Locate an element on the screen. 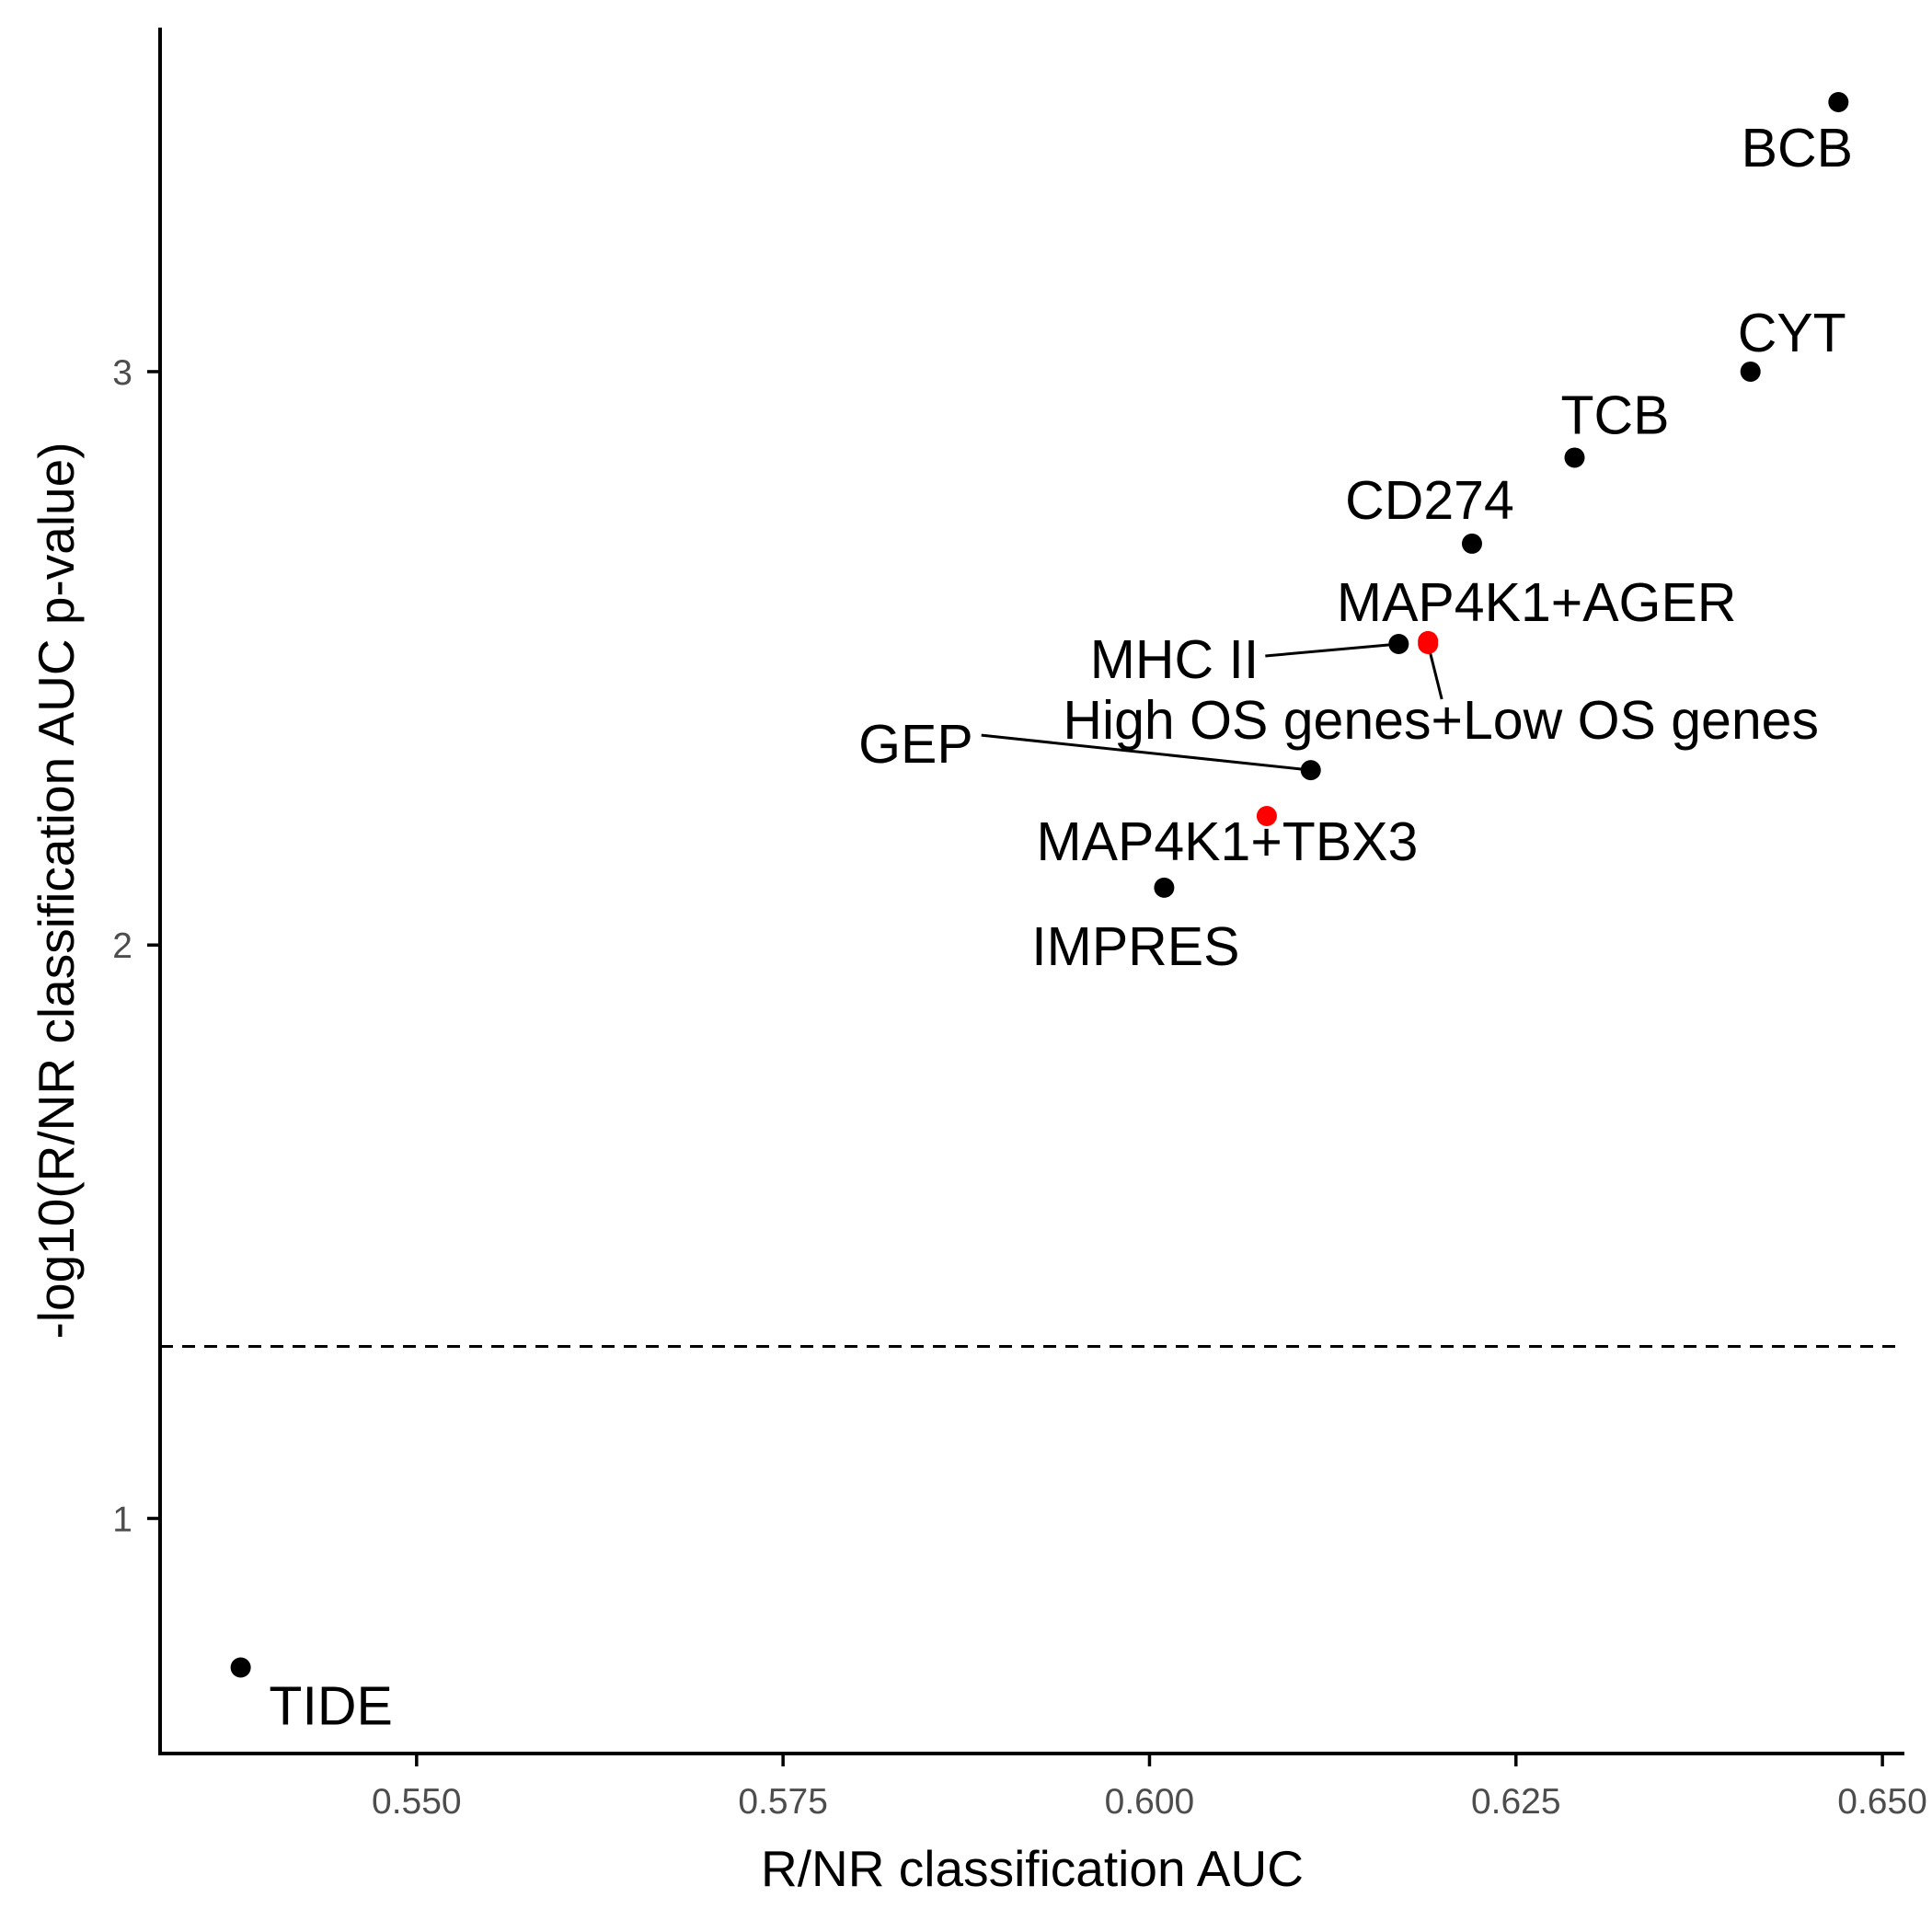  label-gep: GEP is located at coordinates (915, 744).